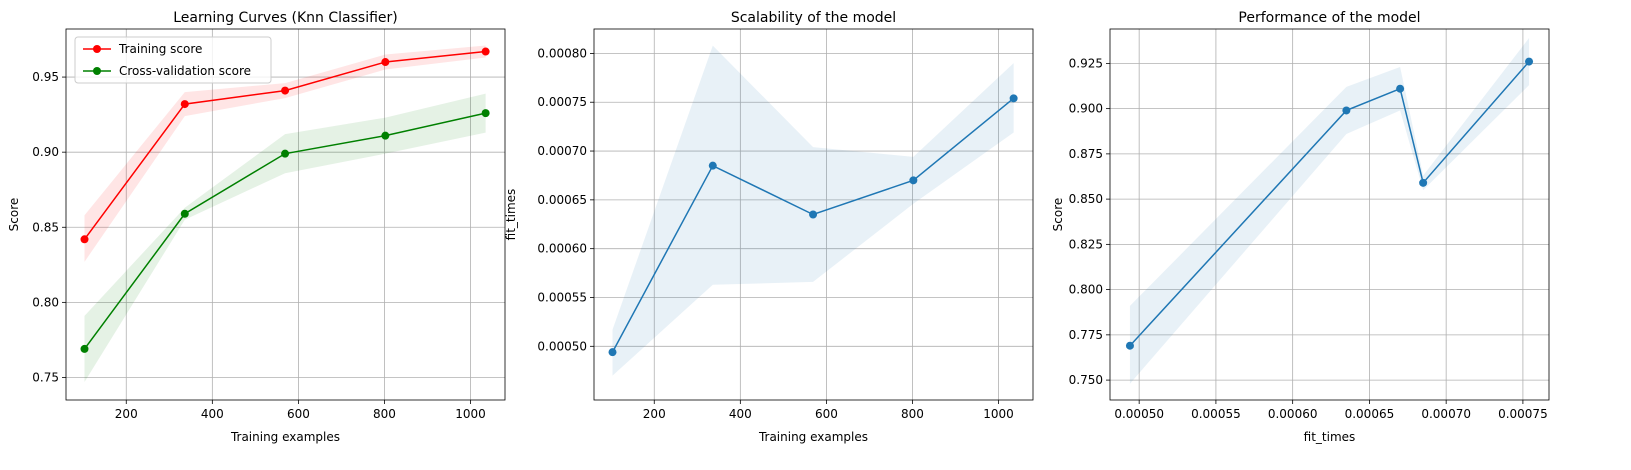 This screenshot has width=1631, height=470. I want to click on y-tick-label: 0.90, so click(45, 152).